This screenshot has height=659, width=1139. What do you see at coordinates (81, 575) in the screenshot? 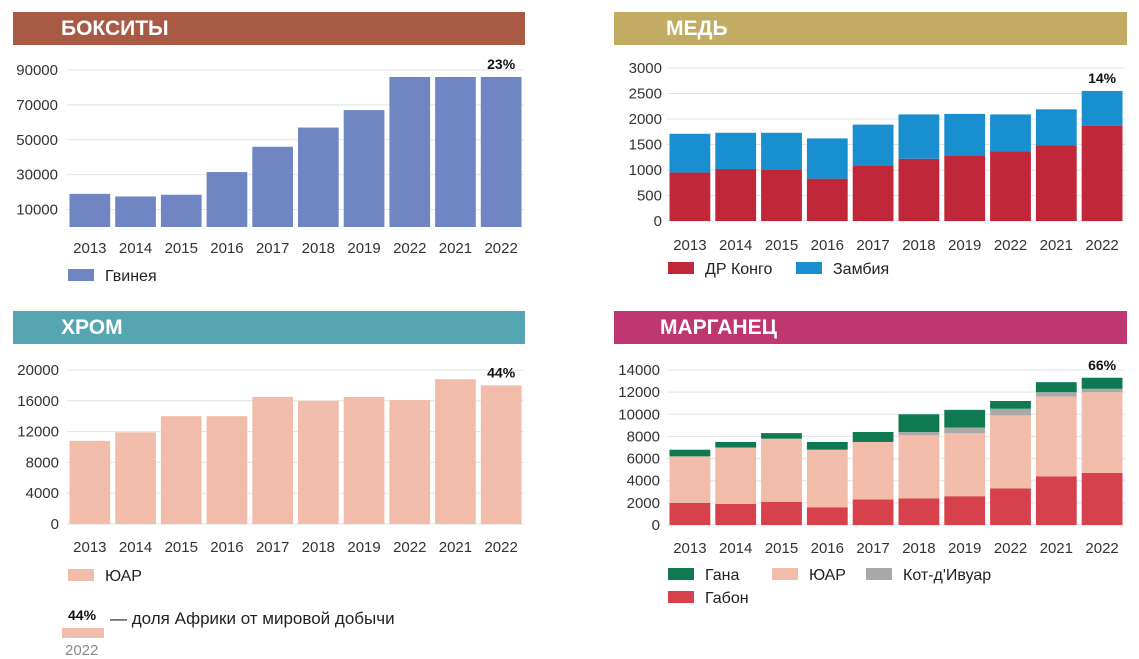
I see `chrome-legend-swatch` at bounding box center [81, 575].